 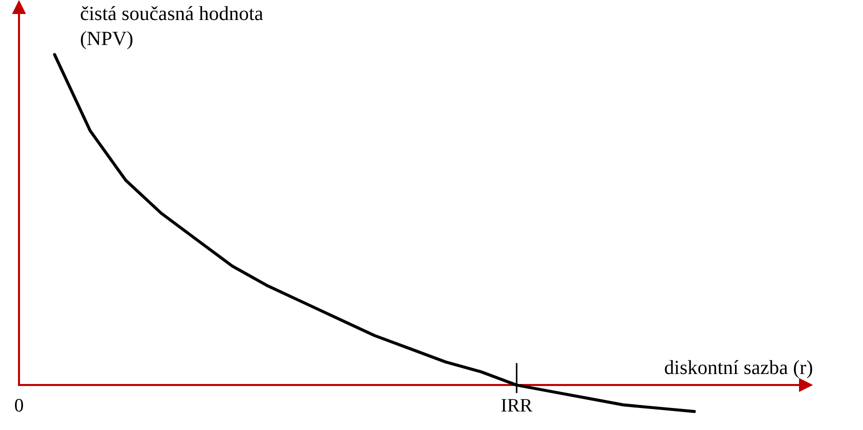 What do you see at coordinates (19, 405) in the screenshot?
I see `x-tick-label: 0` at bounding box center [19, 405].